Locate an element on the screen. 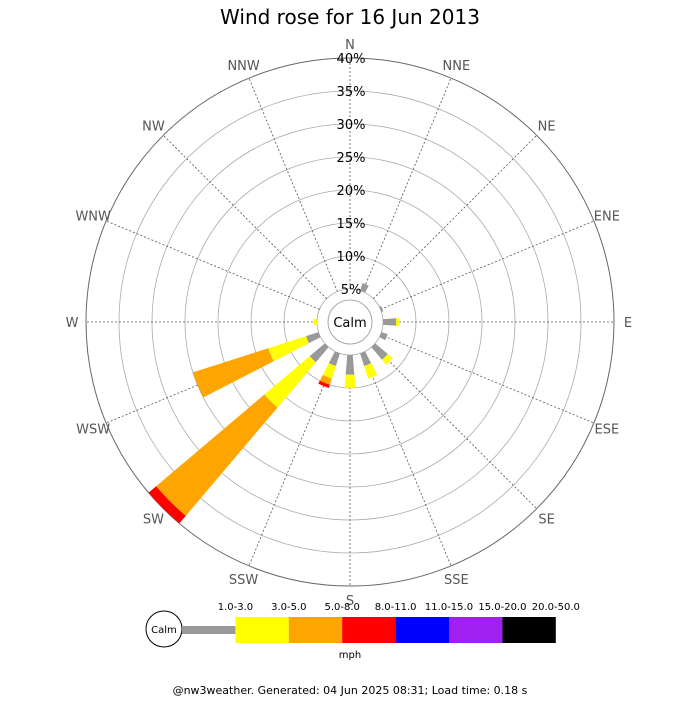  bar-sw-bin2 is located at coordinates (290, 382).